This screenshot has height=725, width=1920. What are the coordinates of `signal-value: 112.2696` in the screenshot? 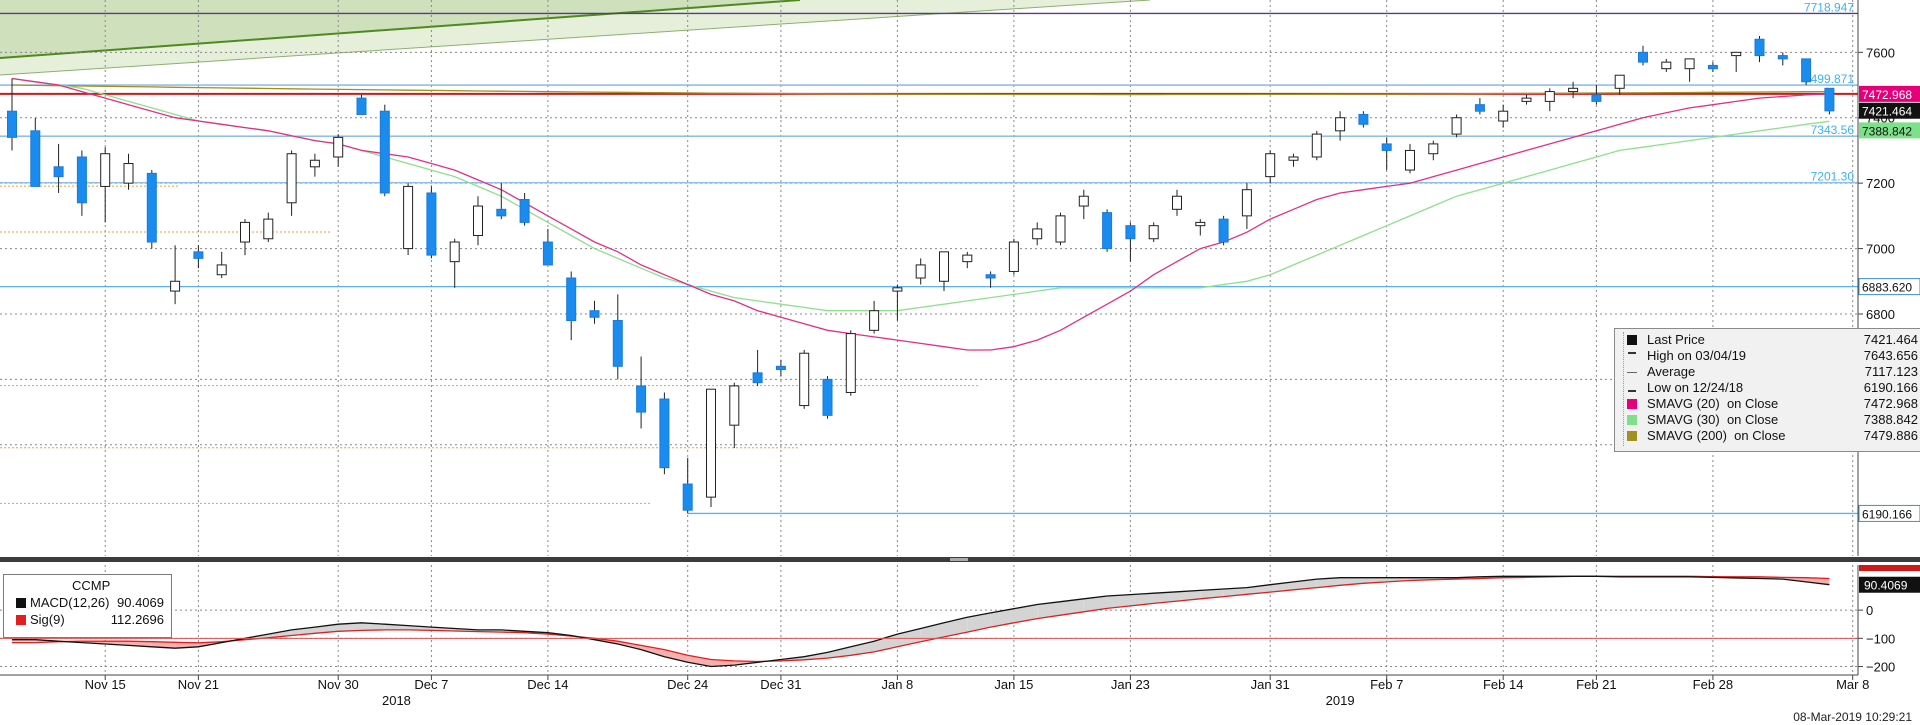 It's located at (137, 619).